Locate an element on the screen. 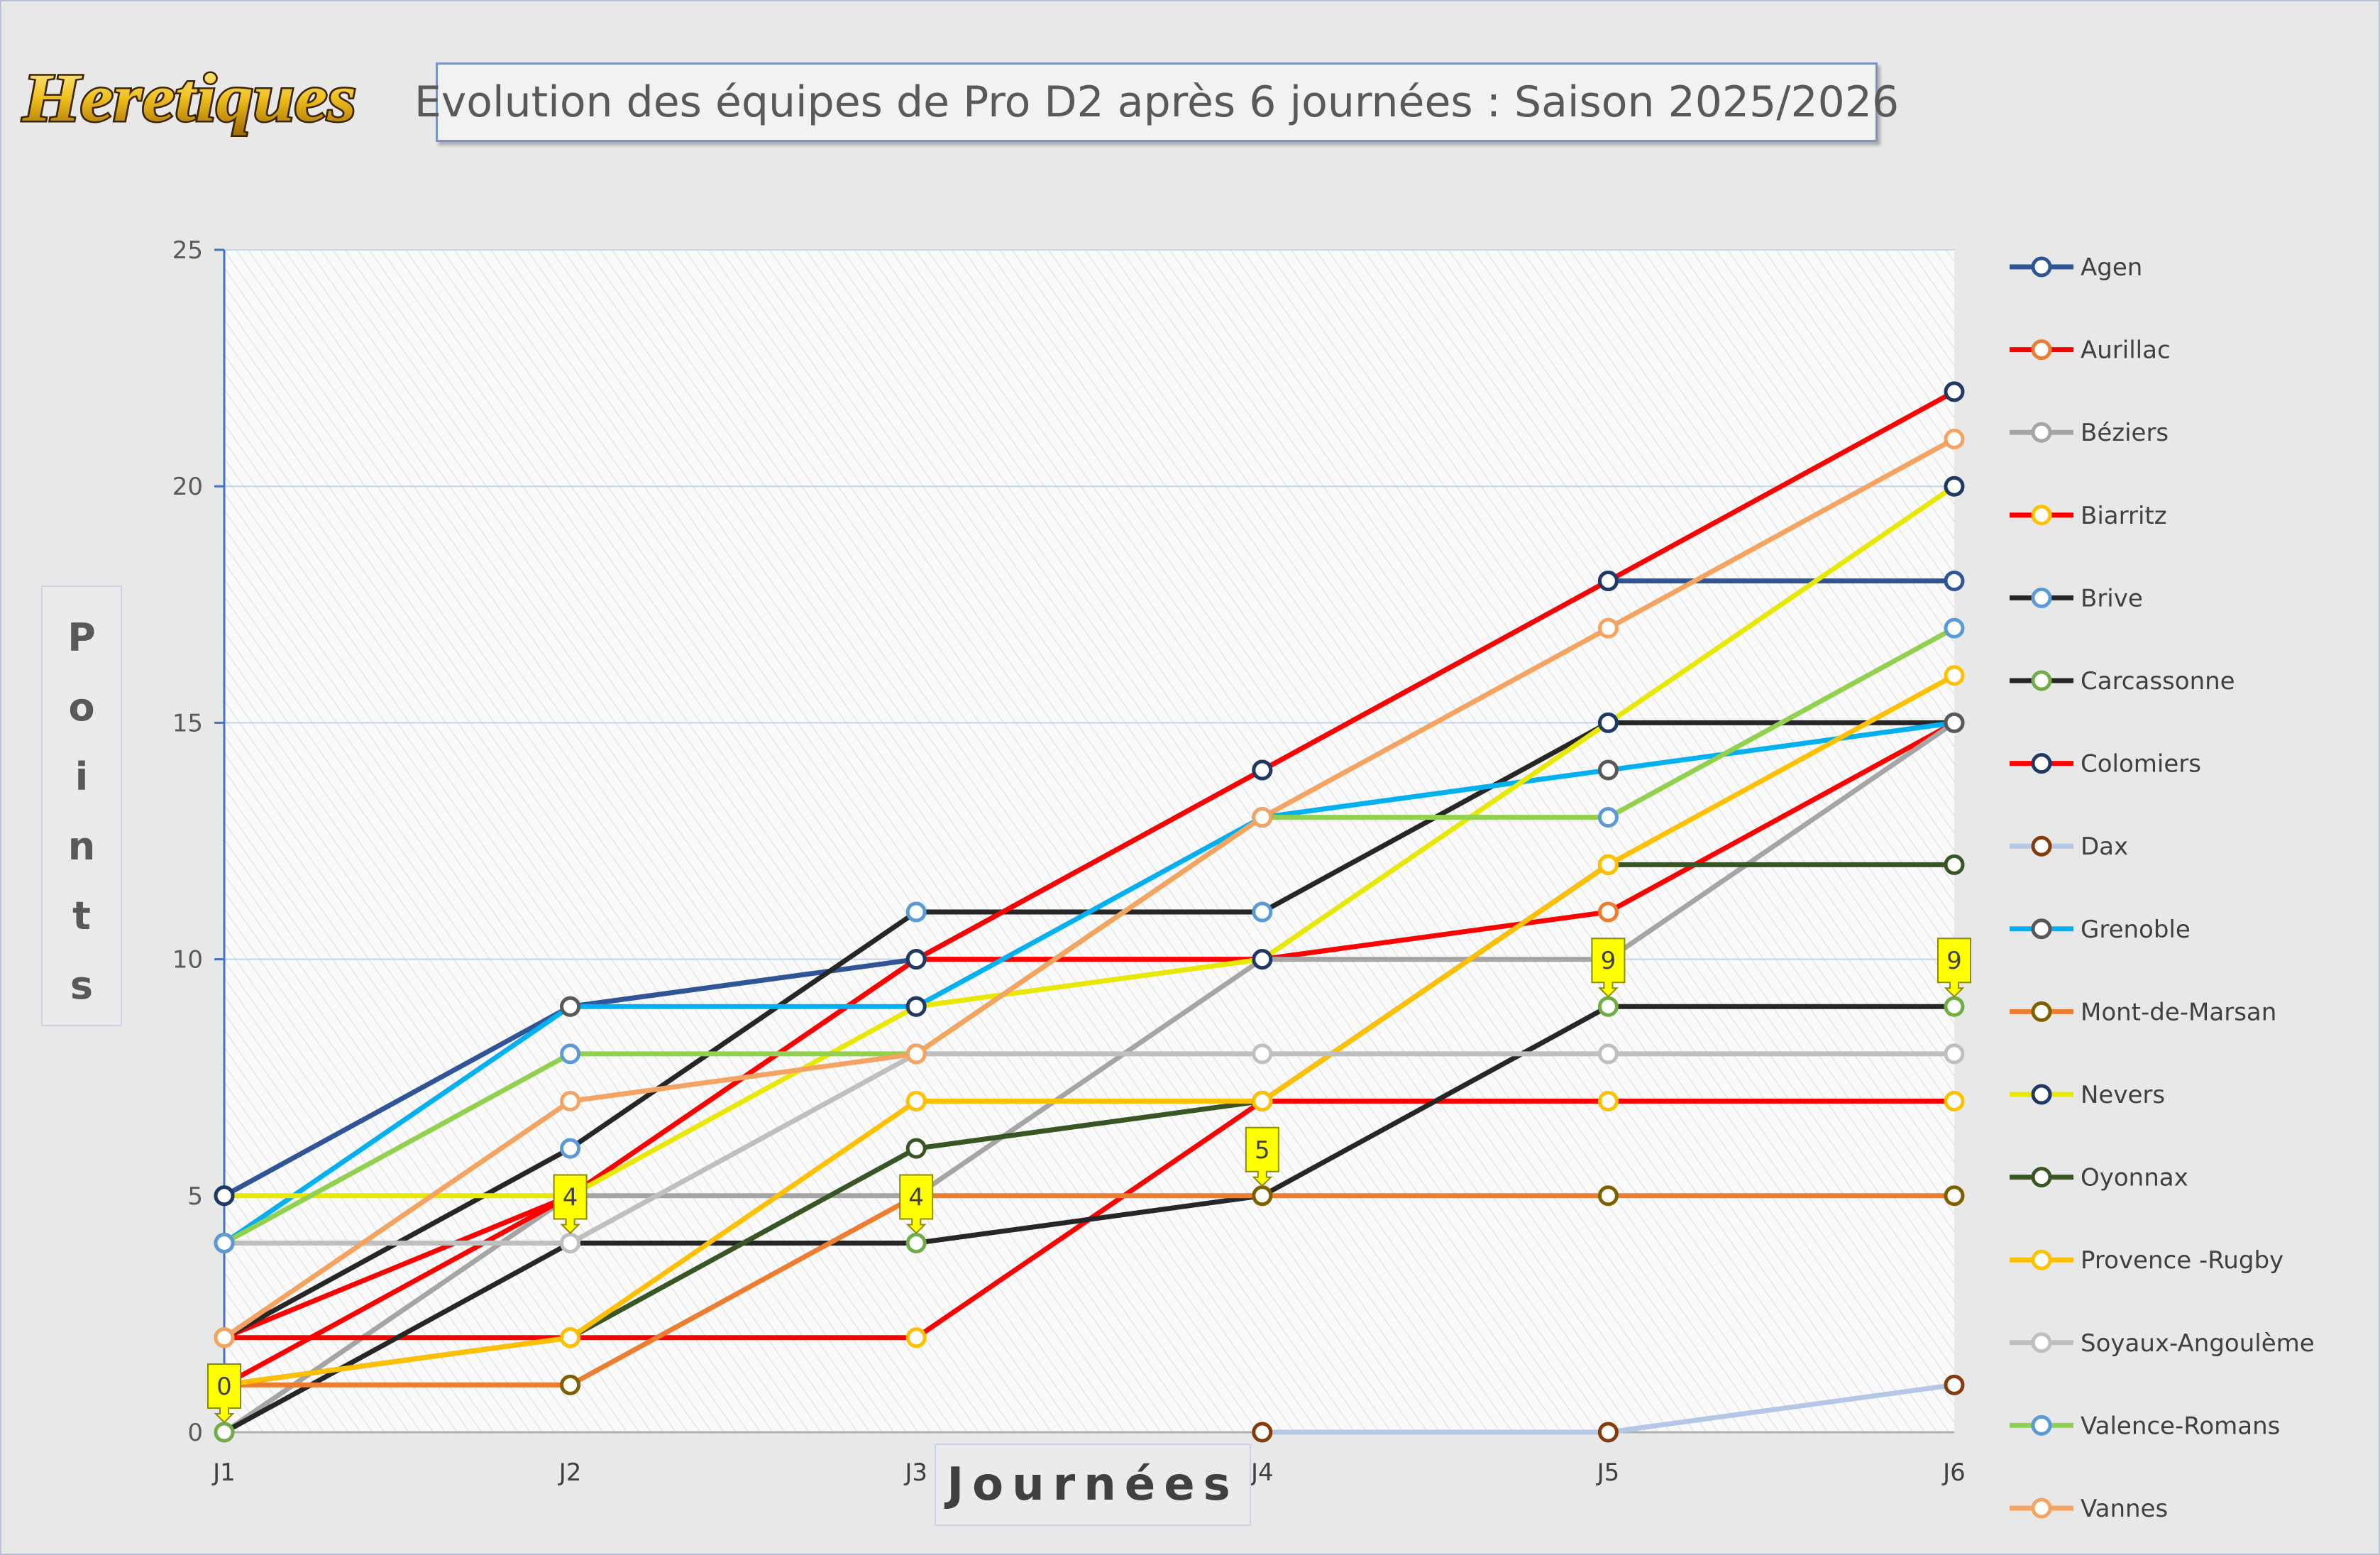  point-colomiers-j5 is located at coordinates (1608, 580).